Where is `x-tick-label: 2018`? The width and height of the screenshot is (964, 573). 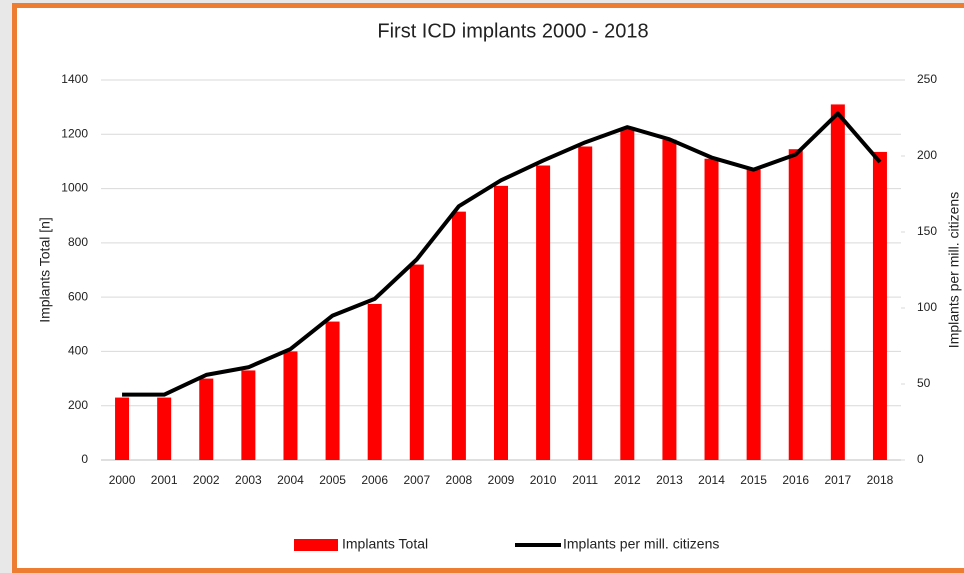 x-tick-label: 2018 is located at coordinates (880, 480).